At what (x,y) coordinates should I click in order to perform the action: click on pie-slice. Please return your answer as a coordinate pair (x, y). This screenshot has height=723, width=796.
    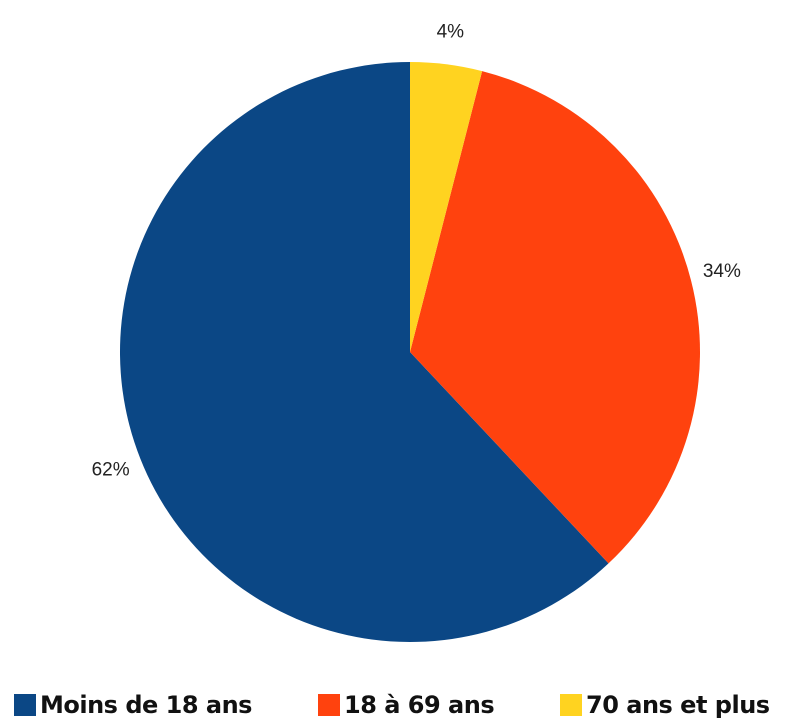
    Looking at the image, I should click on (446, 207).